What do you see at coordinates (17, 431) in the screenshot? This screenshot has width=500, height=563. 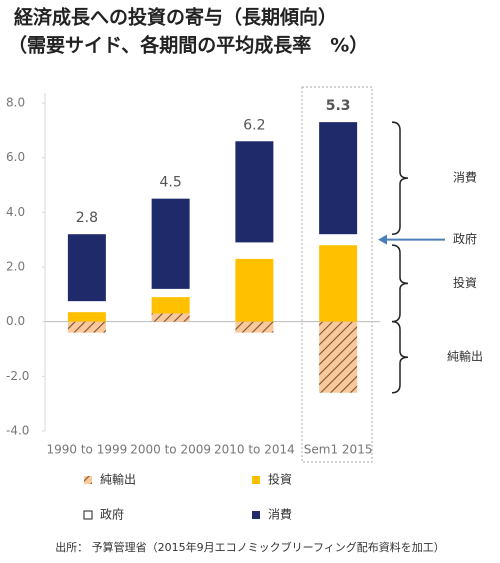 I see `y-tick-label: -4.0` at bounding box center [17, 431].